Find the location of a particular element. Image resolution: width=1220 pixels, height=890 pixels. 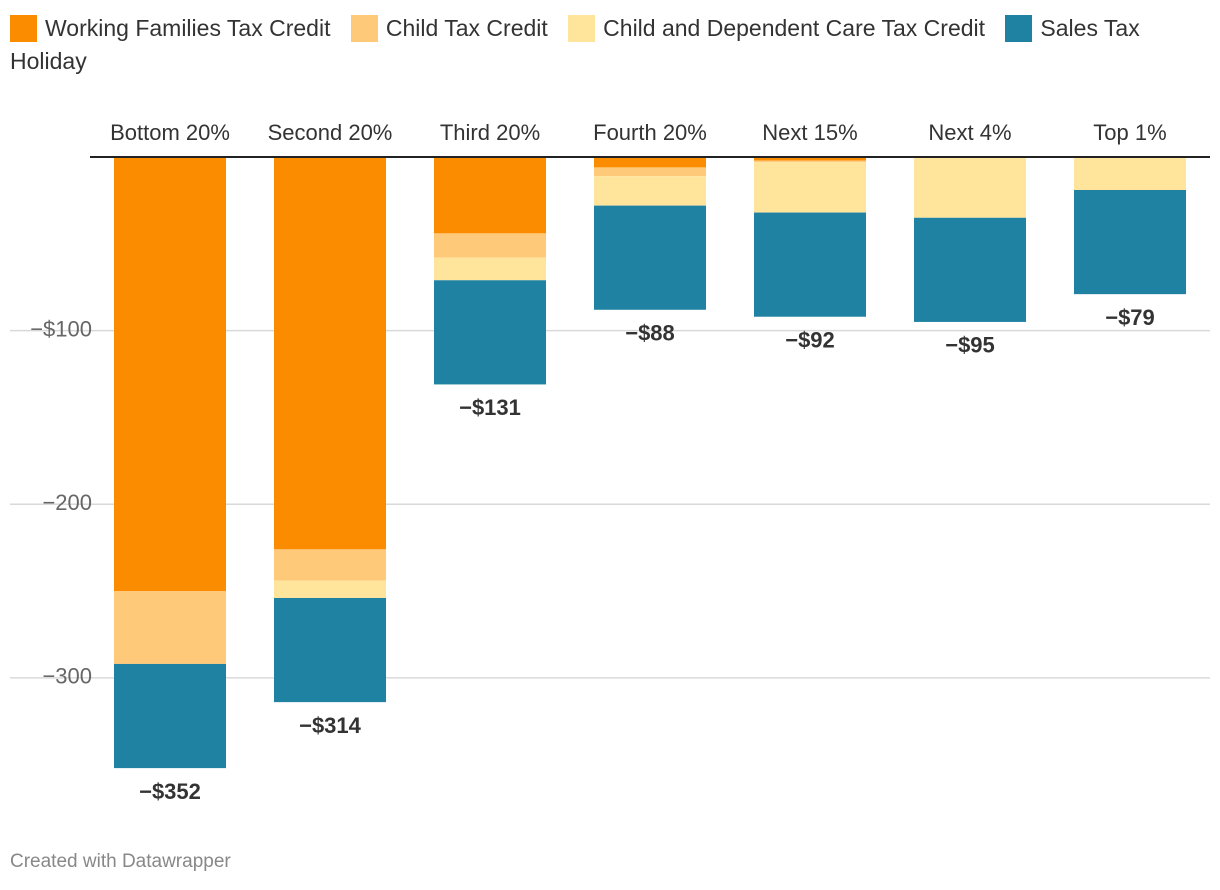

total-label: −$79 is located at coordinates (1130, 317).